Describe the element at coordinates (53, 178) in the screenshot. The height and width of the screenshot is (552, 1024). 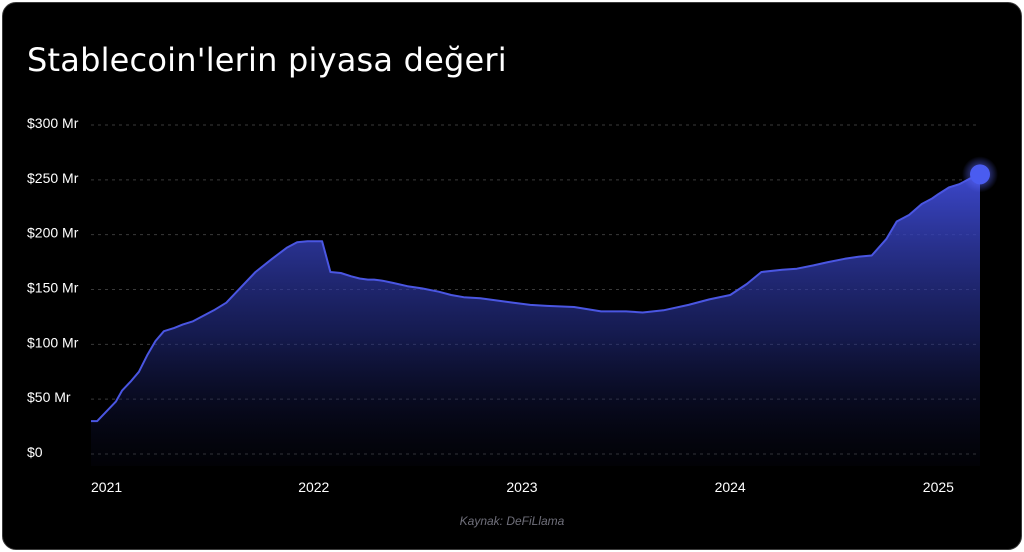
I see `y-tick-label: $250 Mr` at that location.